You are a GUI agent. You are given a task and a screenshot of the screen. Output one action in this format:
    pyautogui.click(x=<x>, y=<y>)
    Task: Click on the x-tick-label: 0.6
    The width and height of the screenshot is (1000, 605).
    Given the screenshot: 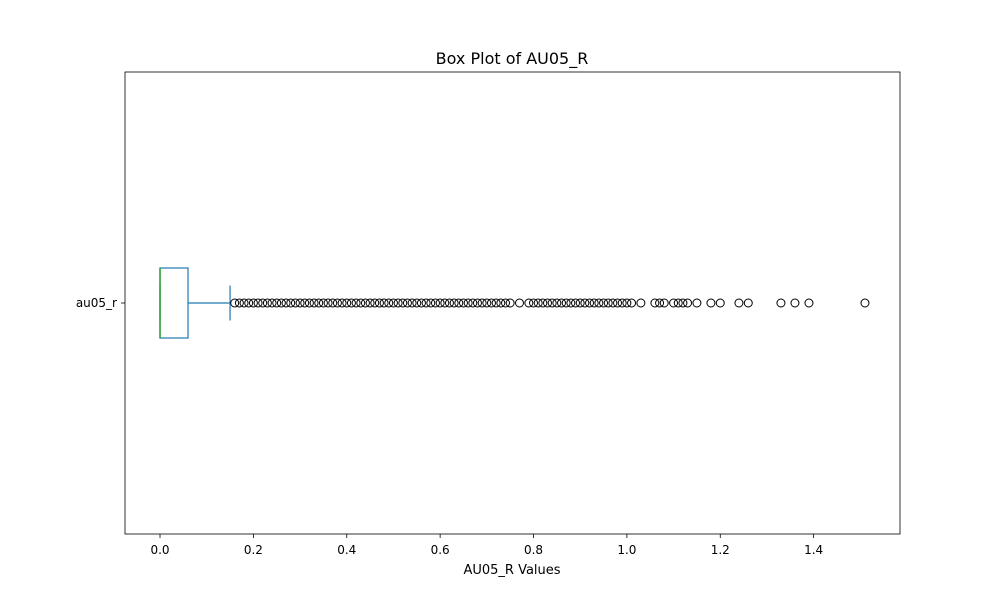 What is the action you would take?
    pyautogui.click(x=440, y=550)
    